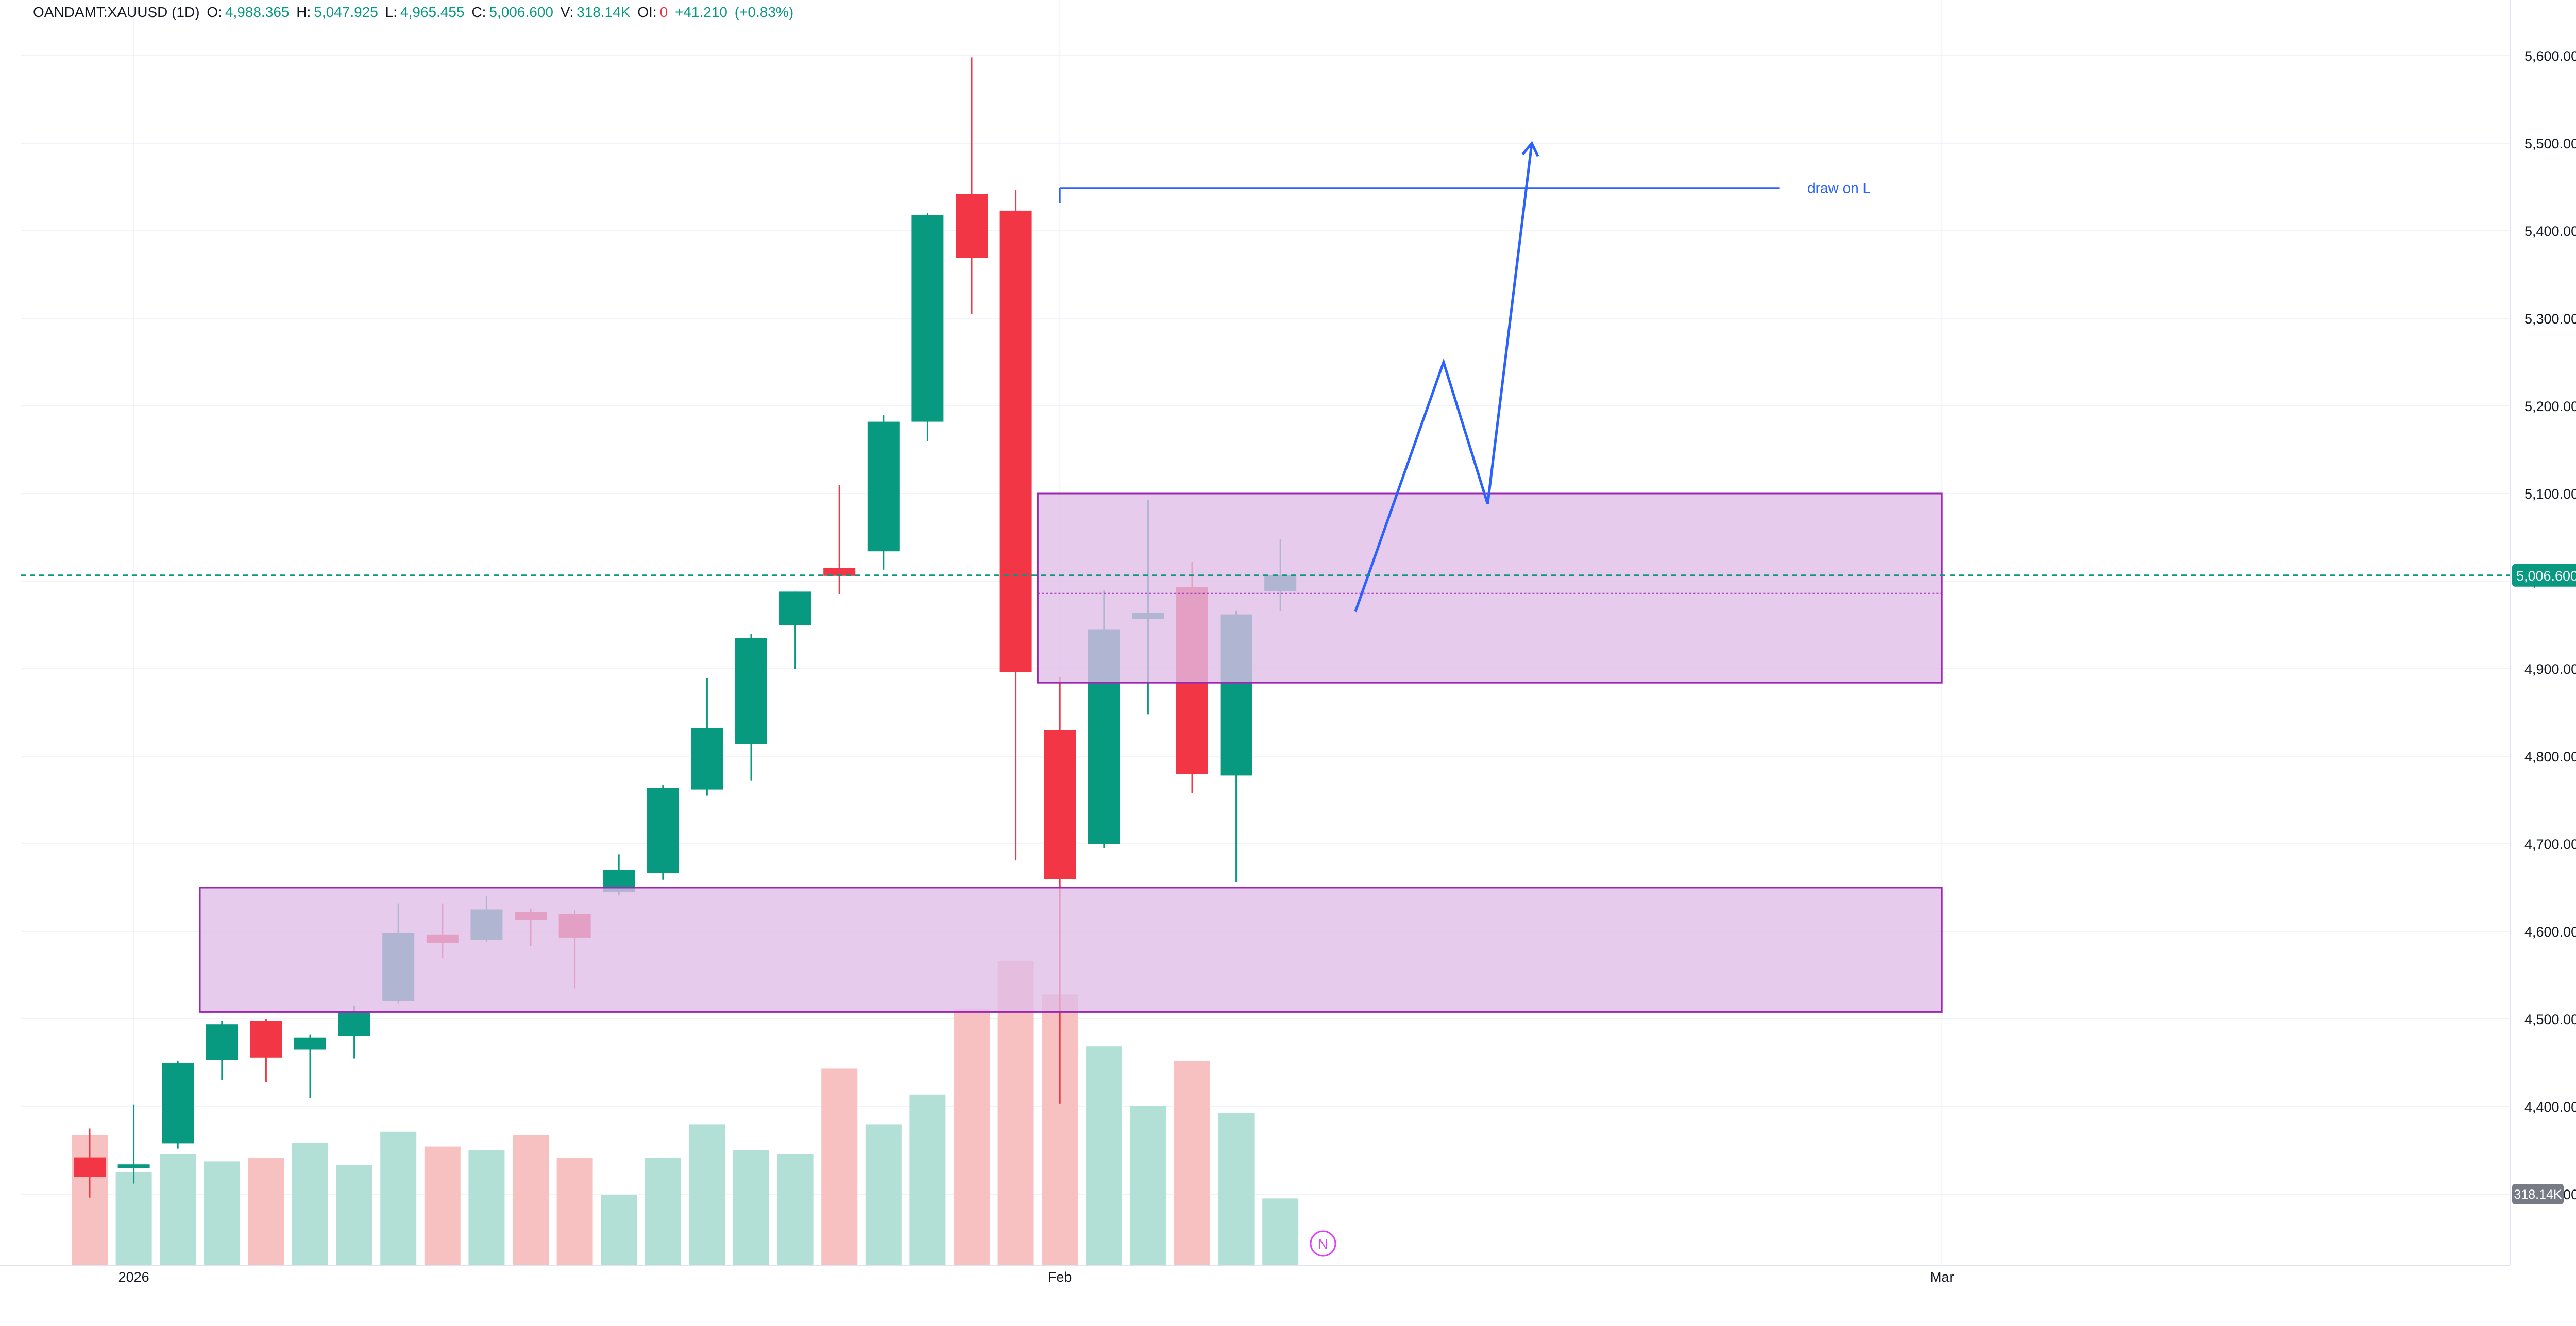  Describe the element at coordinates (303, 12) in the screenshot. I see `high-label: H:` at that location.